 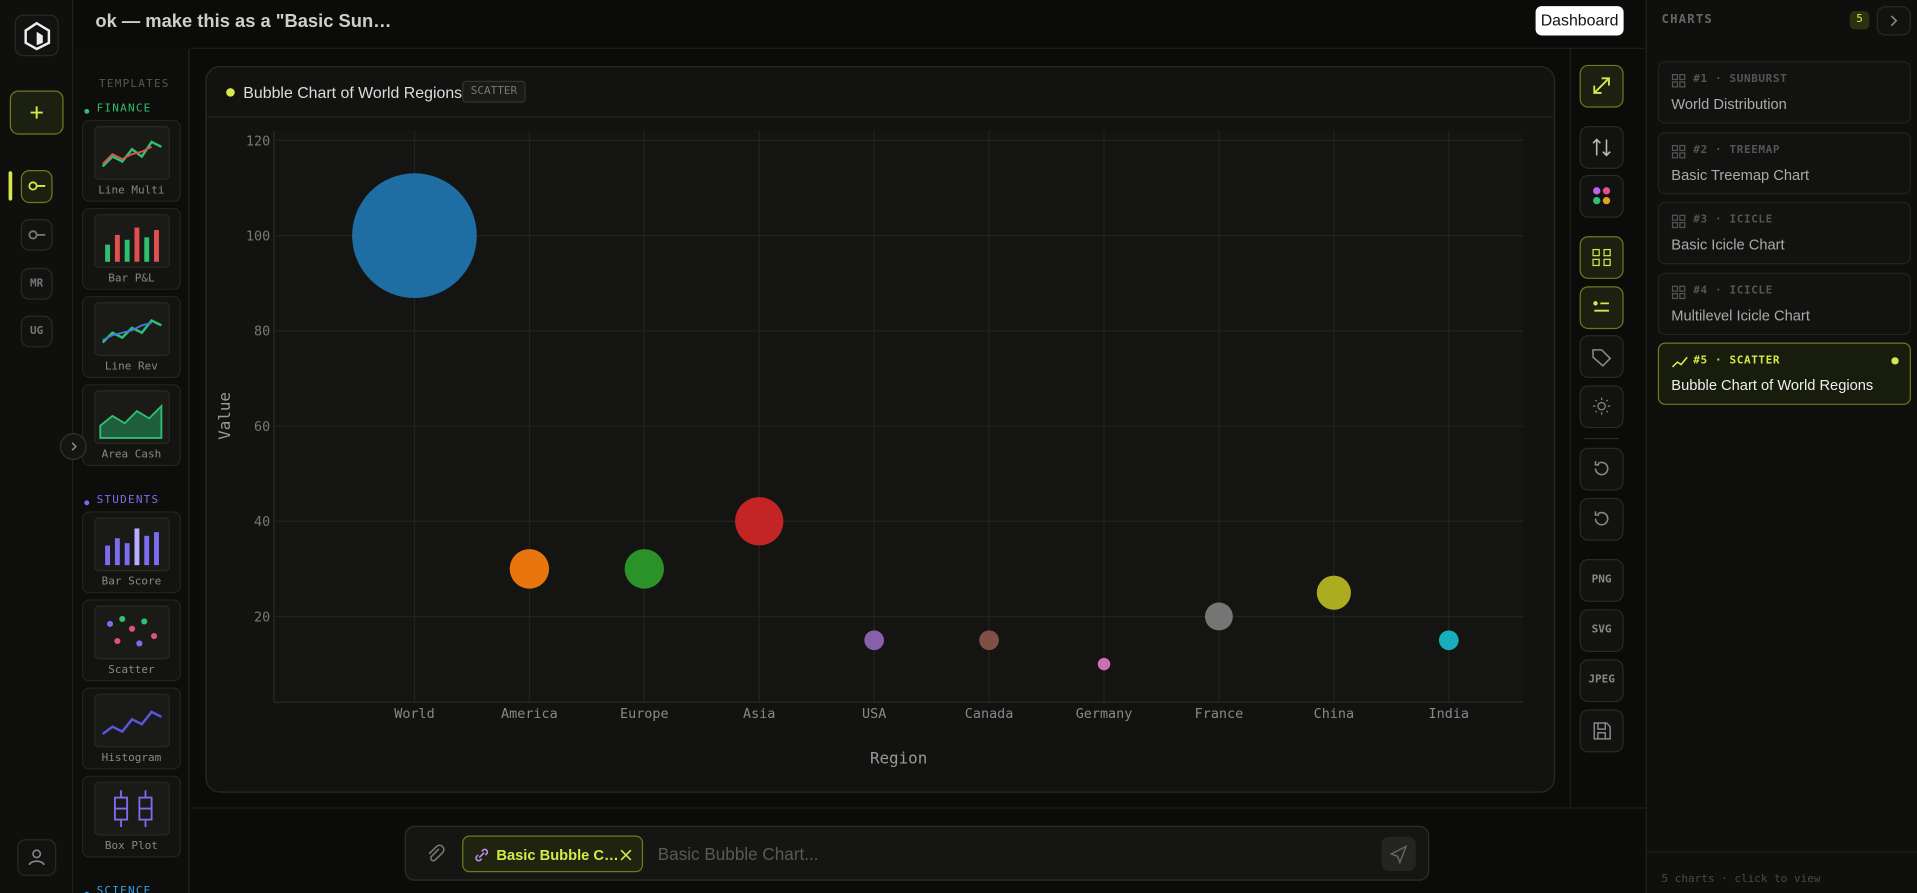 I want to click on collapse-toggle, so click(x=73, y=446).